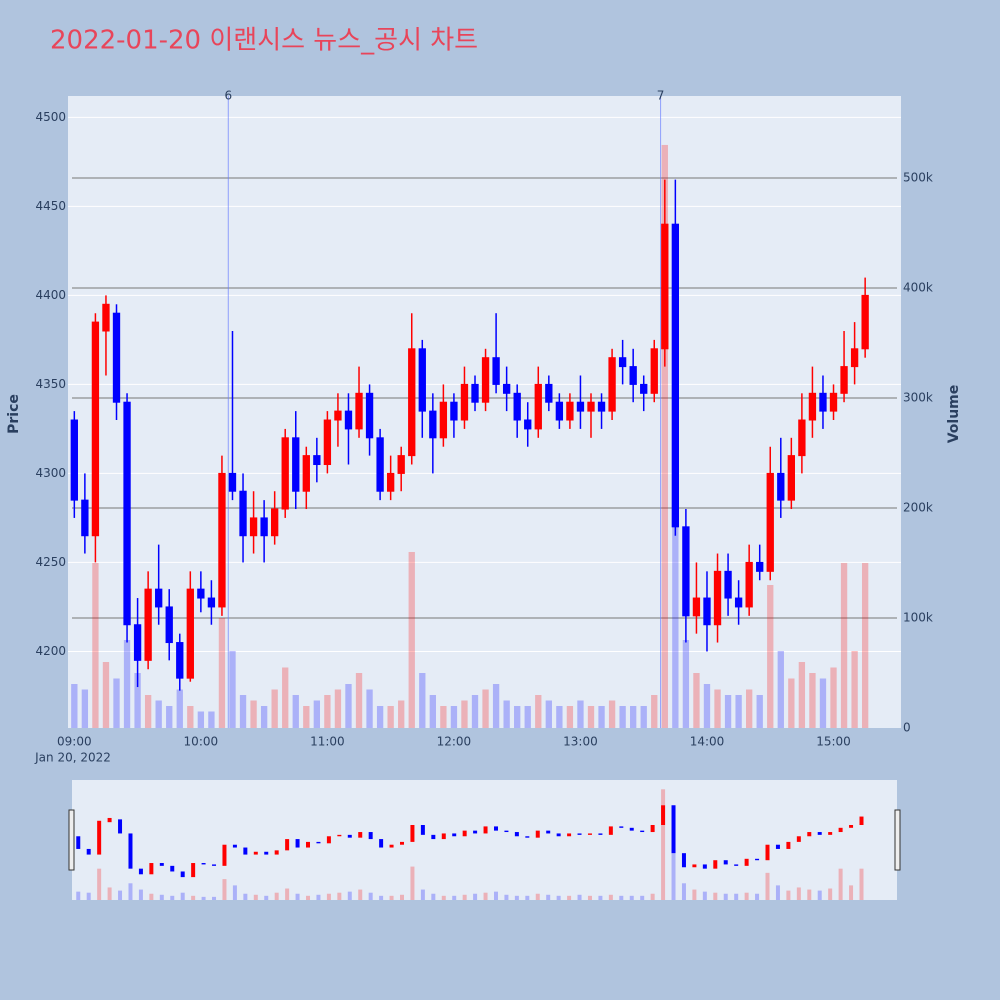 The height and width of the screenshot is (1000, 1000). What do you see at coordinates (50, 651) in the screenshot?
I see `y-tick-label: 4200` at bounding box center [50, 651].